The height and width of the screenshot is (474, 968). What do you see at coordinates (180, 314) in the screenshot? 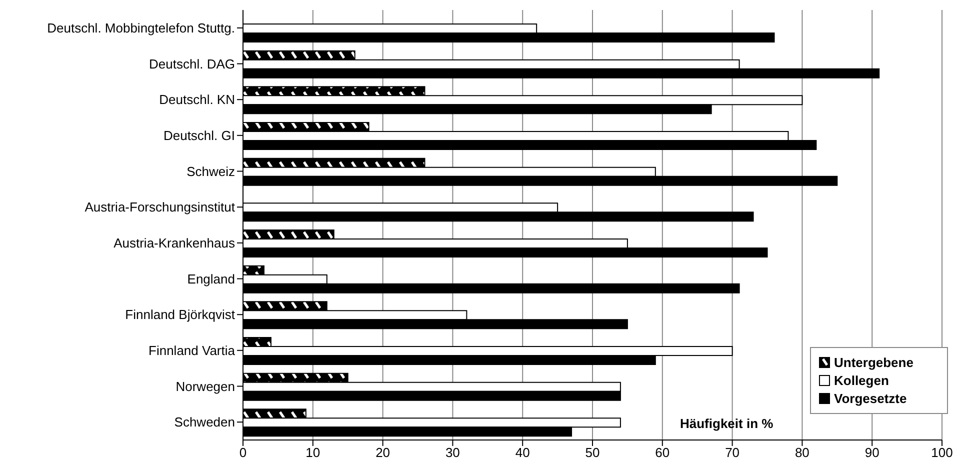
I see `y-tick-label: Finnland Björkqvist` at bounding box center [180, 314].